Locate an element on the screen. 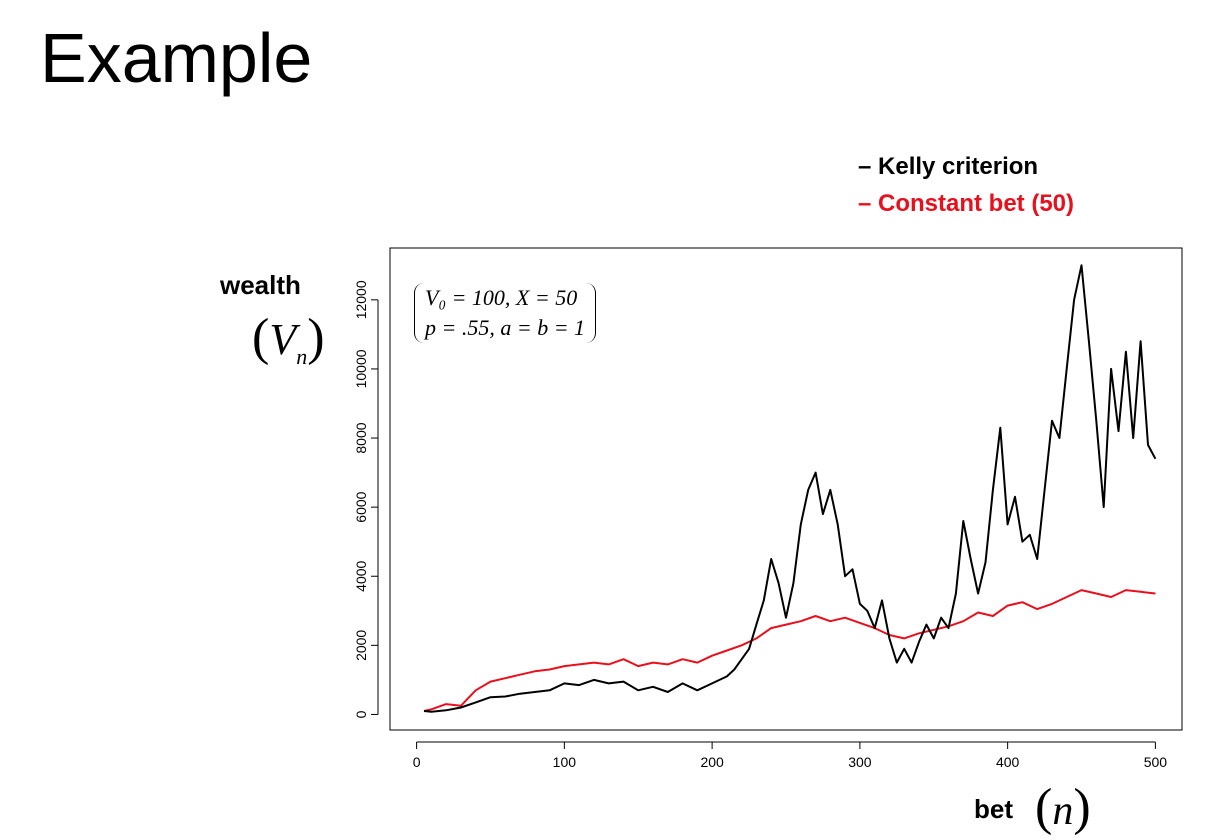 This screenshot has width=1230, height=840. x-axis-label: bet is located at coordinates (993, 809).